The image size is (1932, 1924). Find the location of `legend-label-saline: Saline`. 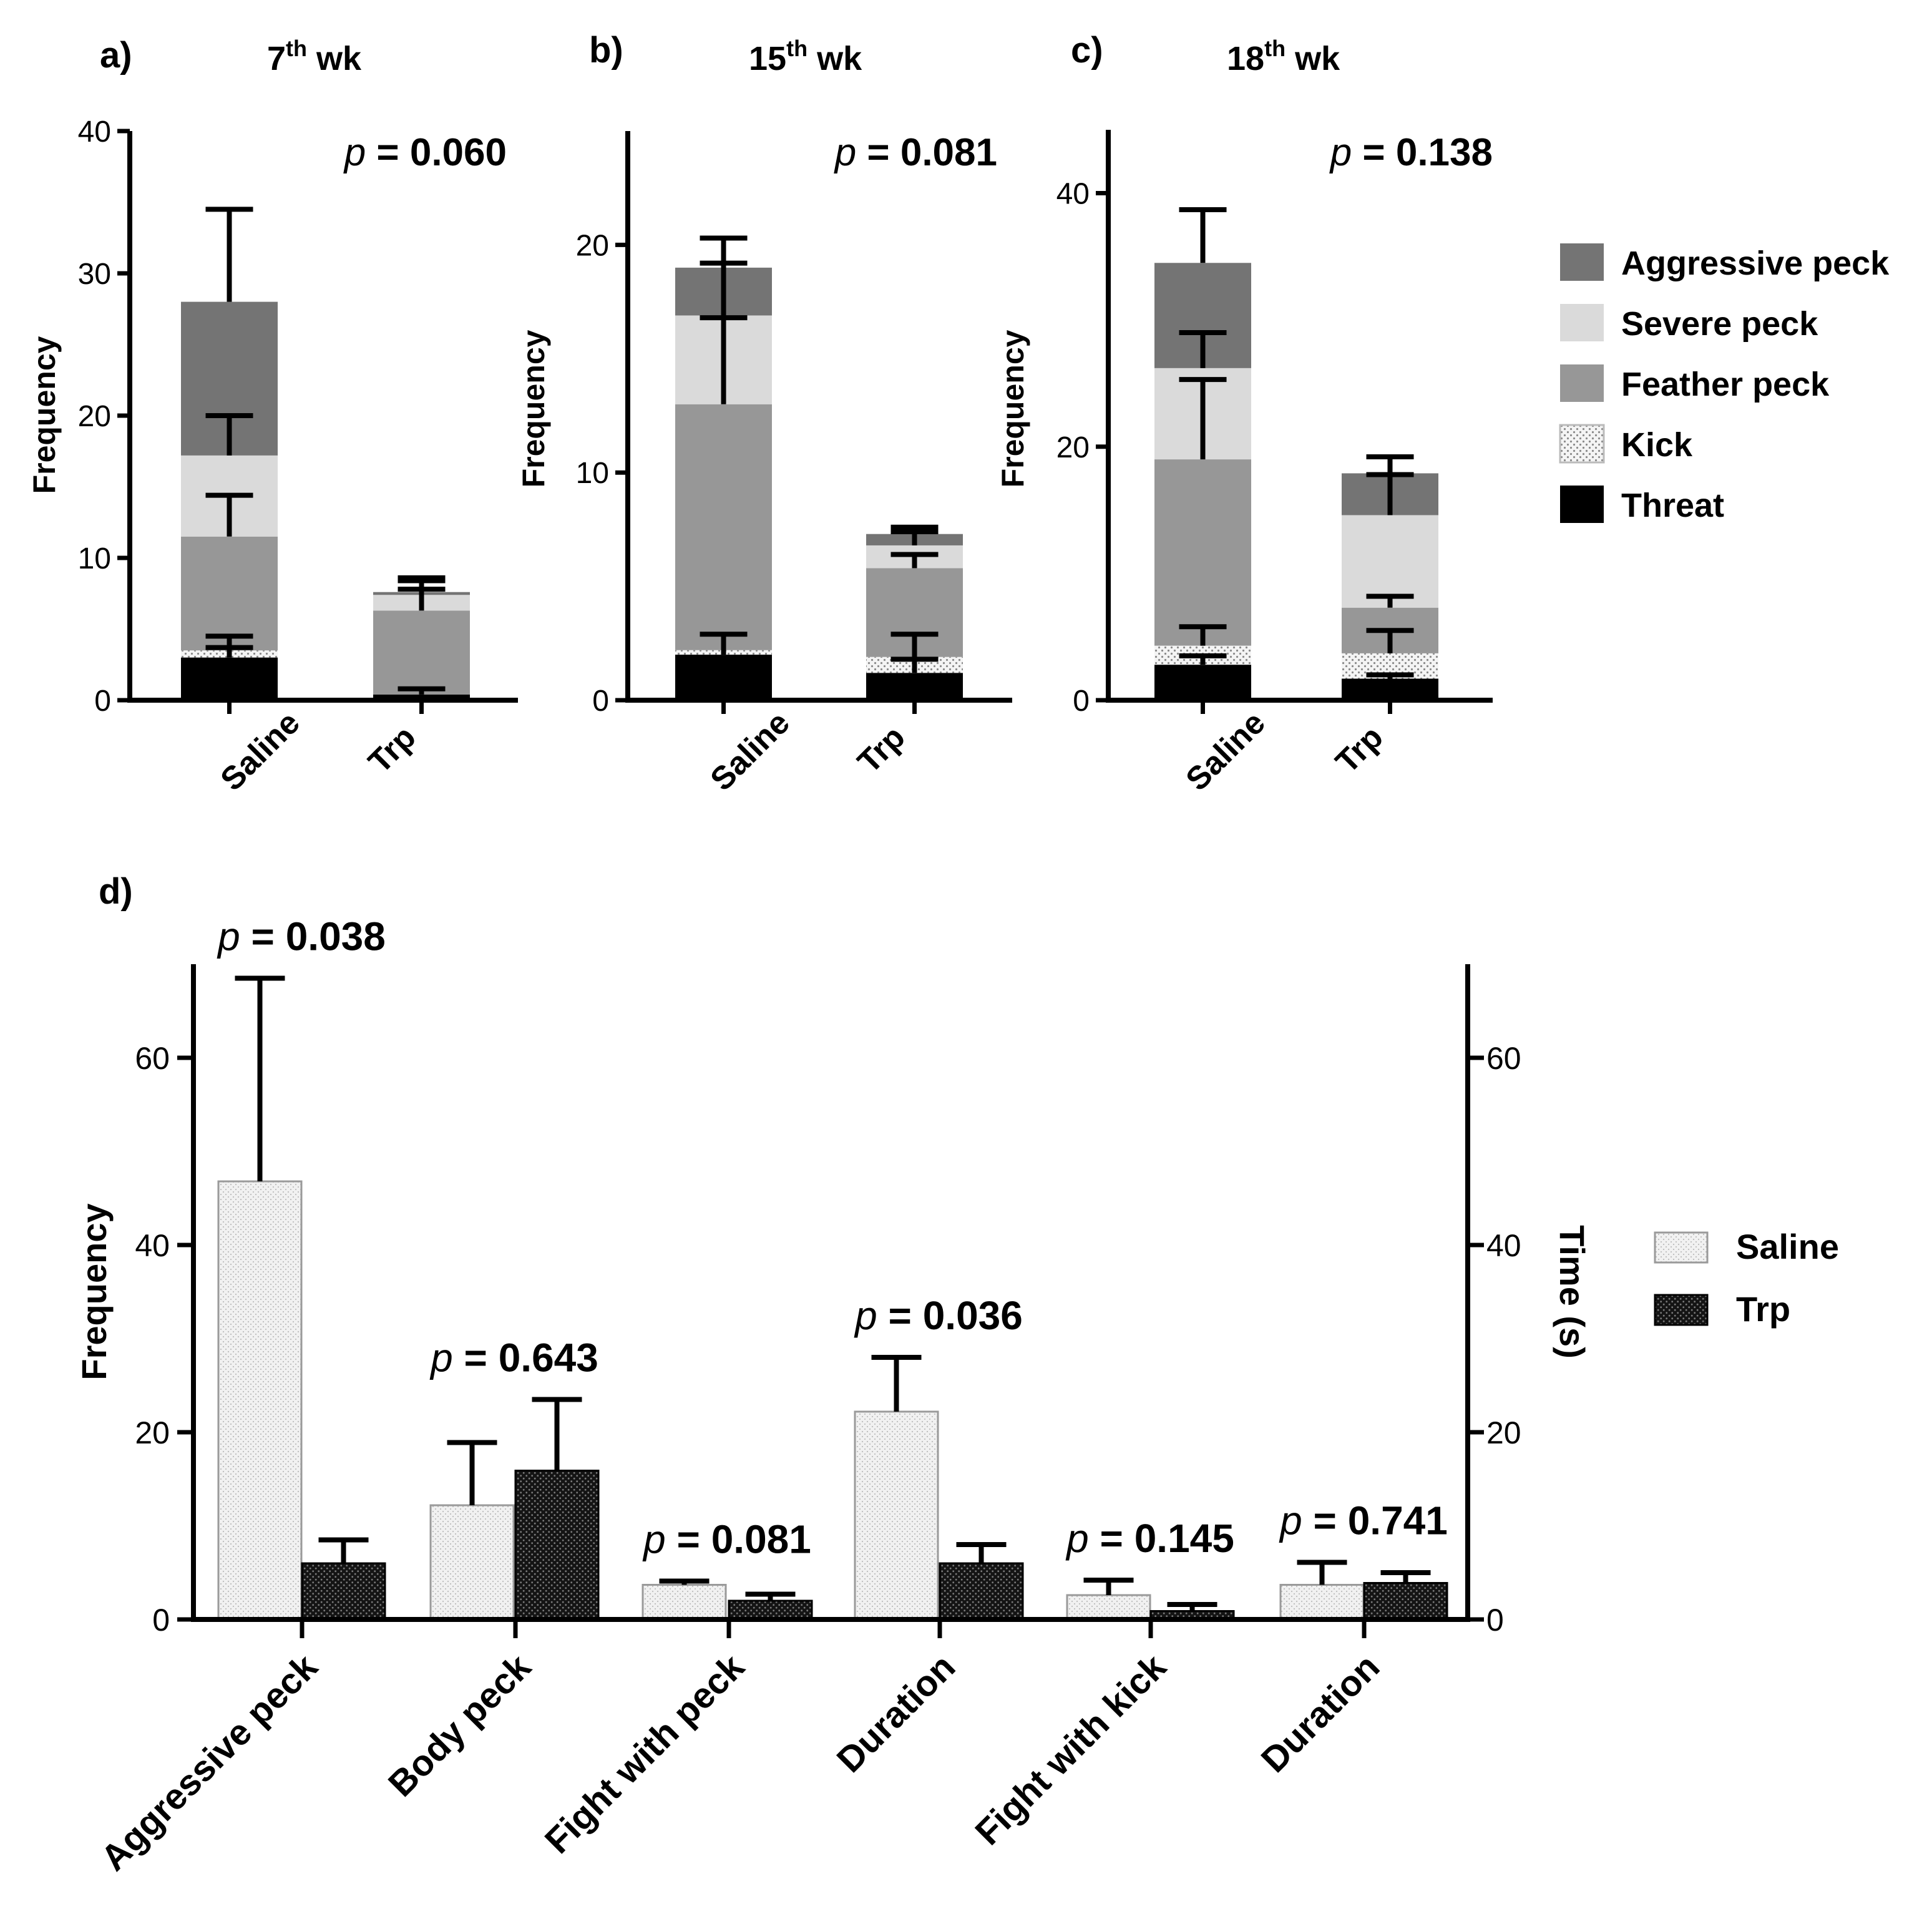

legend-label-saline: Saline is located at coordinates (1787, 1246).